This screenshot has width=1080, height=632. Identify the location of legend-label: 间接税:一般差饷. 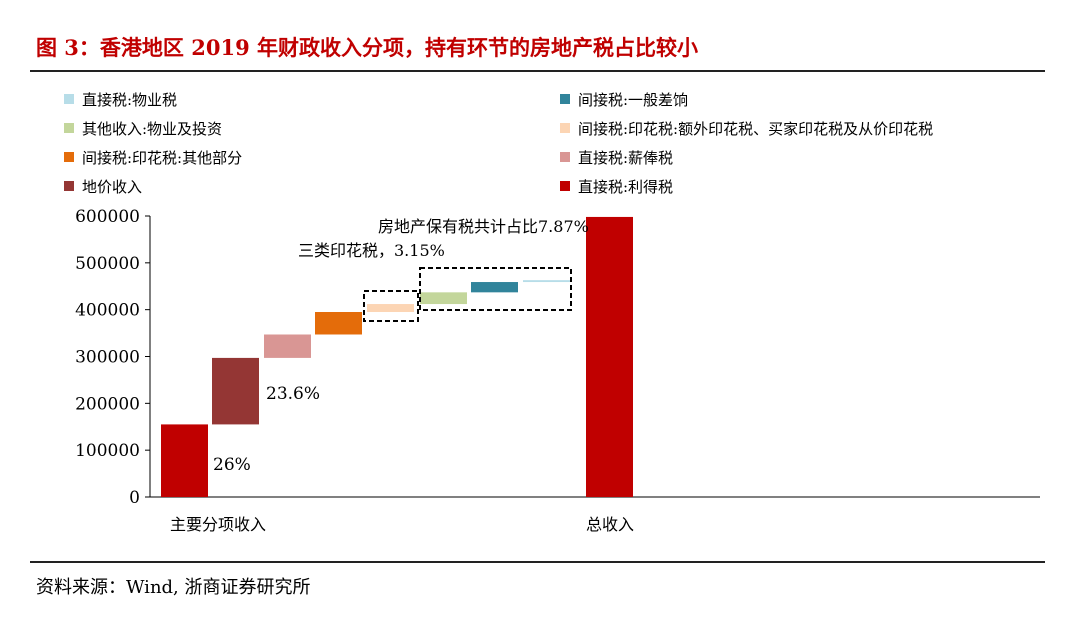
(633, 100).